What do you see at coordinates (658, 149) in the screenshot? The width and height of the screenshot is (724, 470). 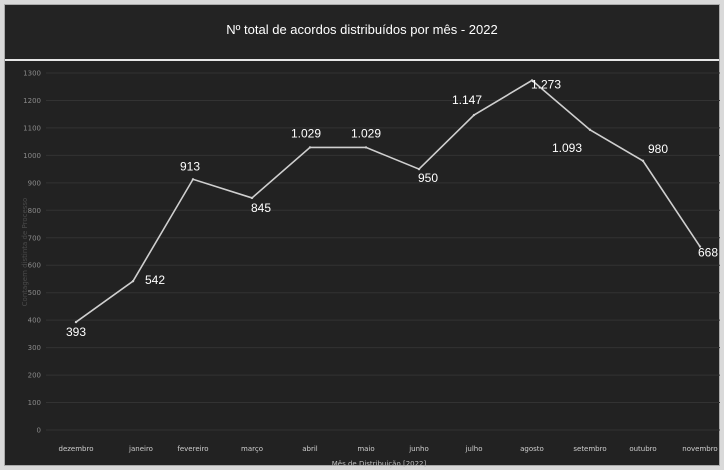 I see `data-label: 980` at bounding box center [658, 149].